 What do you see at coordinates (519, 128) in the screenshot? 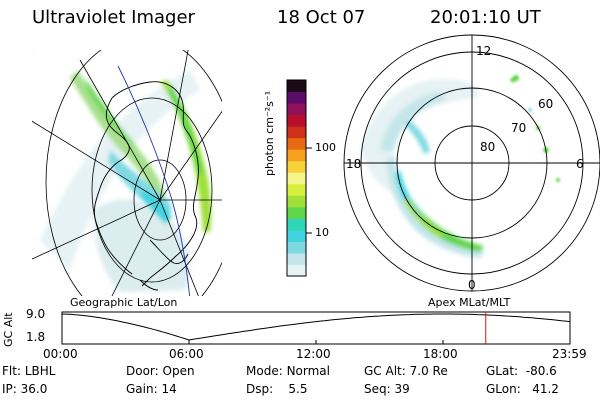
I see `mlat-label-70: 70` at bounding box center [519, 128].